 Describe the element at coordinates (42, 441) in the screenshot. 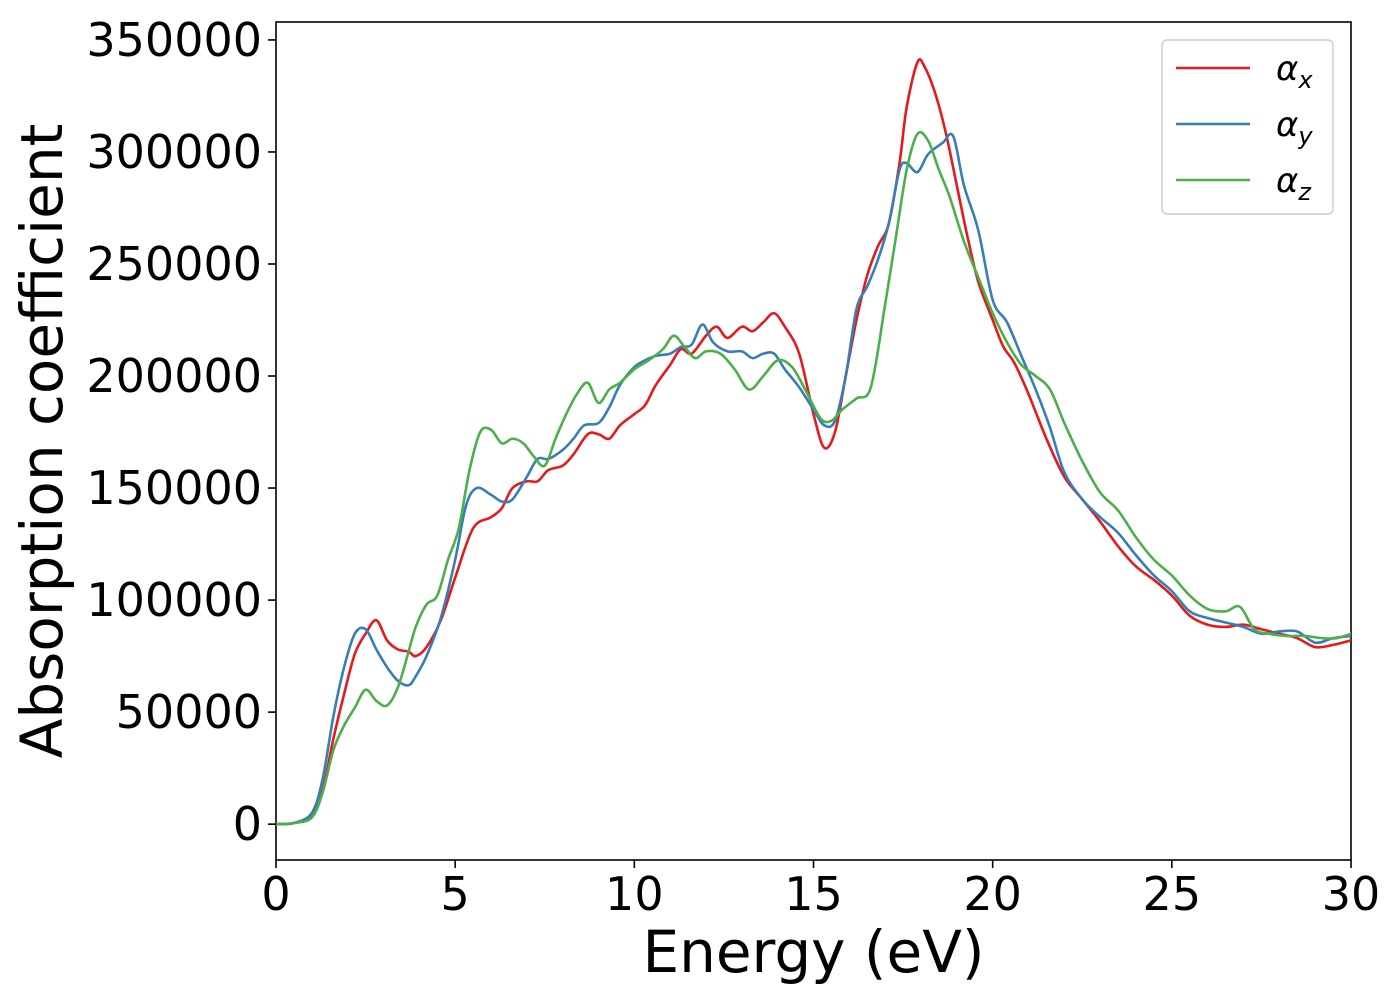

I see `y-axis-title: Absorption coefficient` at that location.